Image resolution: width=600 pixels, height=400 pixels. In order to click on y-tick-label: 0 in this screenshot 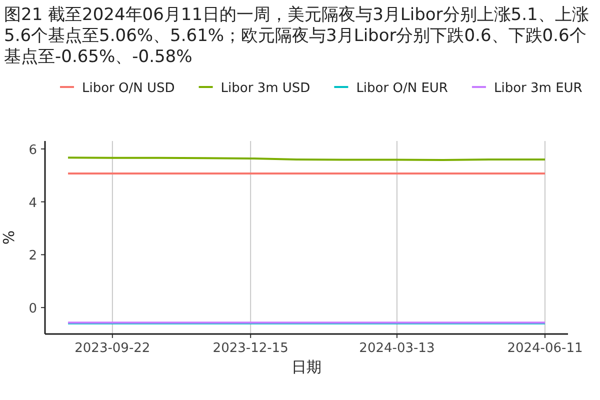, I will do `click(32, 309)`.